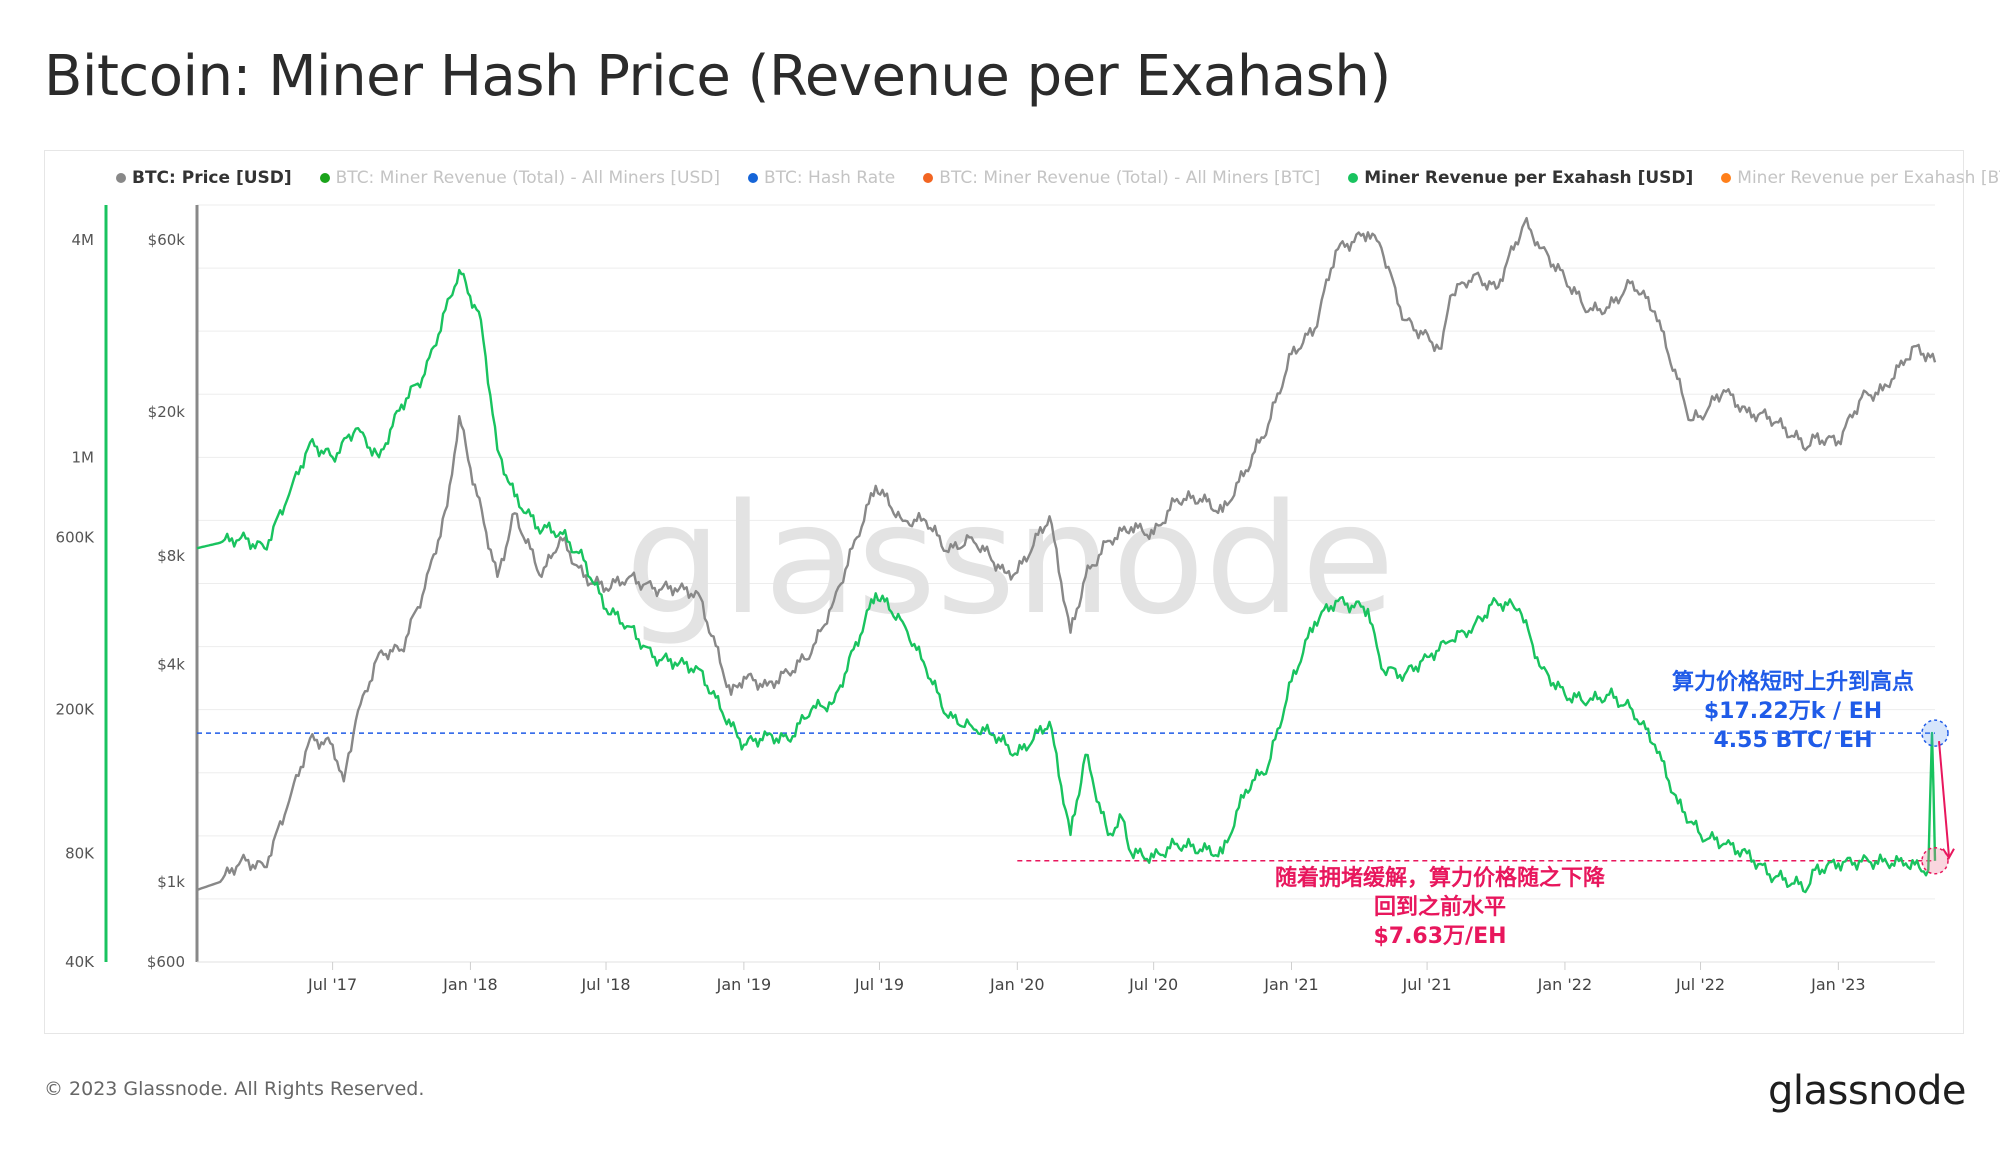 The image size is (2000, 1152). What do you see at coordinates (80, 962) in the screenshot?
I see `left-axis-tick-label: 40K` at bounding box center [80, 962].